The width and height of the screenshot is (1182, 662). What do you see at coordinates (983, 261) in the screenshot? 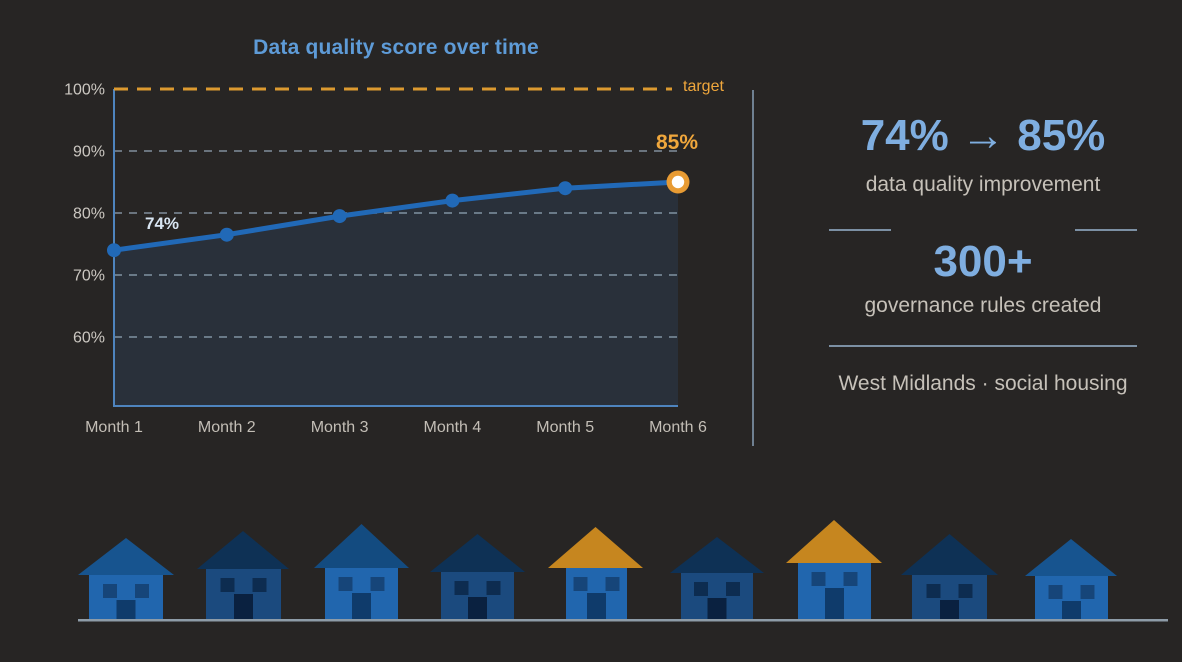
I see `rules-stat: 300+` at bounding box center [983, 261].